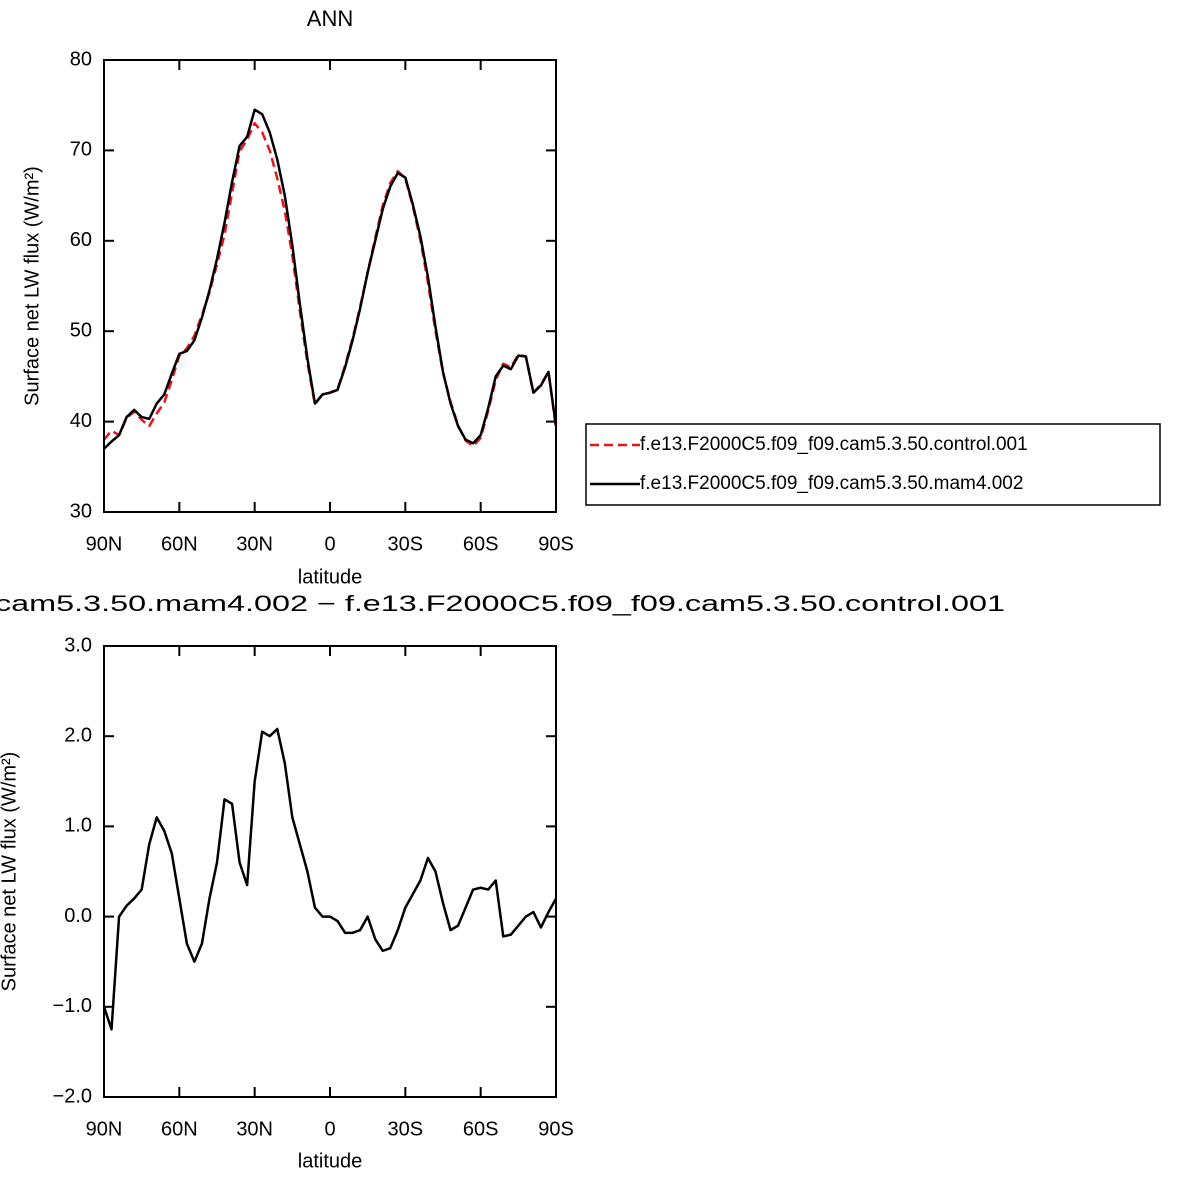 This screenshot has width=1180, height=1180. What do you see at coordinates (78, 645) in the screenshot?
I see `y-tick-label: 3.0` at bounding box center [78, 645].